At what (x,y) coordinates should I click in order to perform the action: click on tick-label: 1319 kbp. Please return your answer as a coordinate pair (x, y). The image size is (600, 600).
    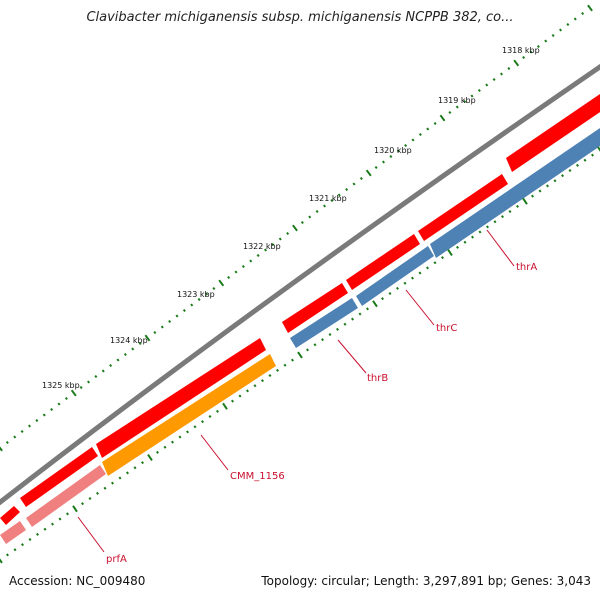
    Looking at the image, I should click on (457, 100).